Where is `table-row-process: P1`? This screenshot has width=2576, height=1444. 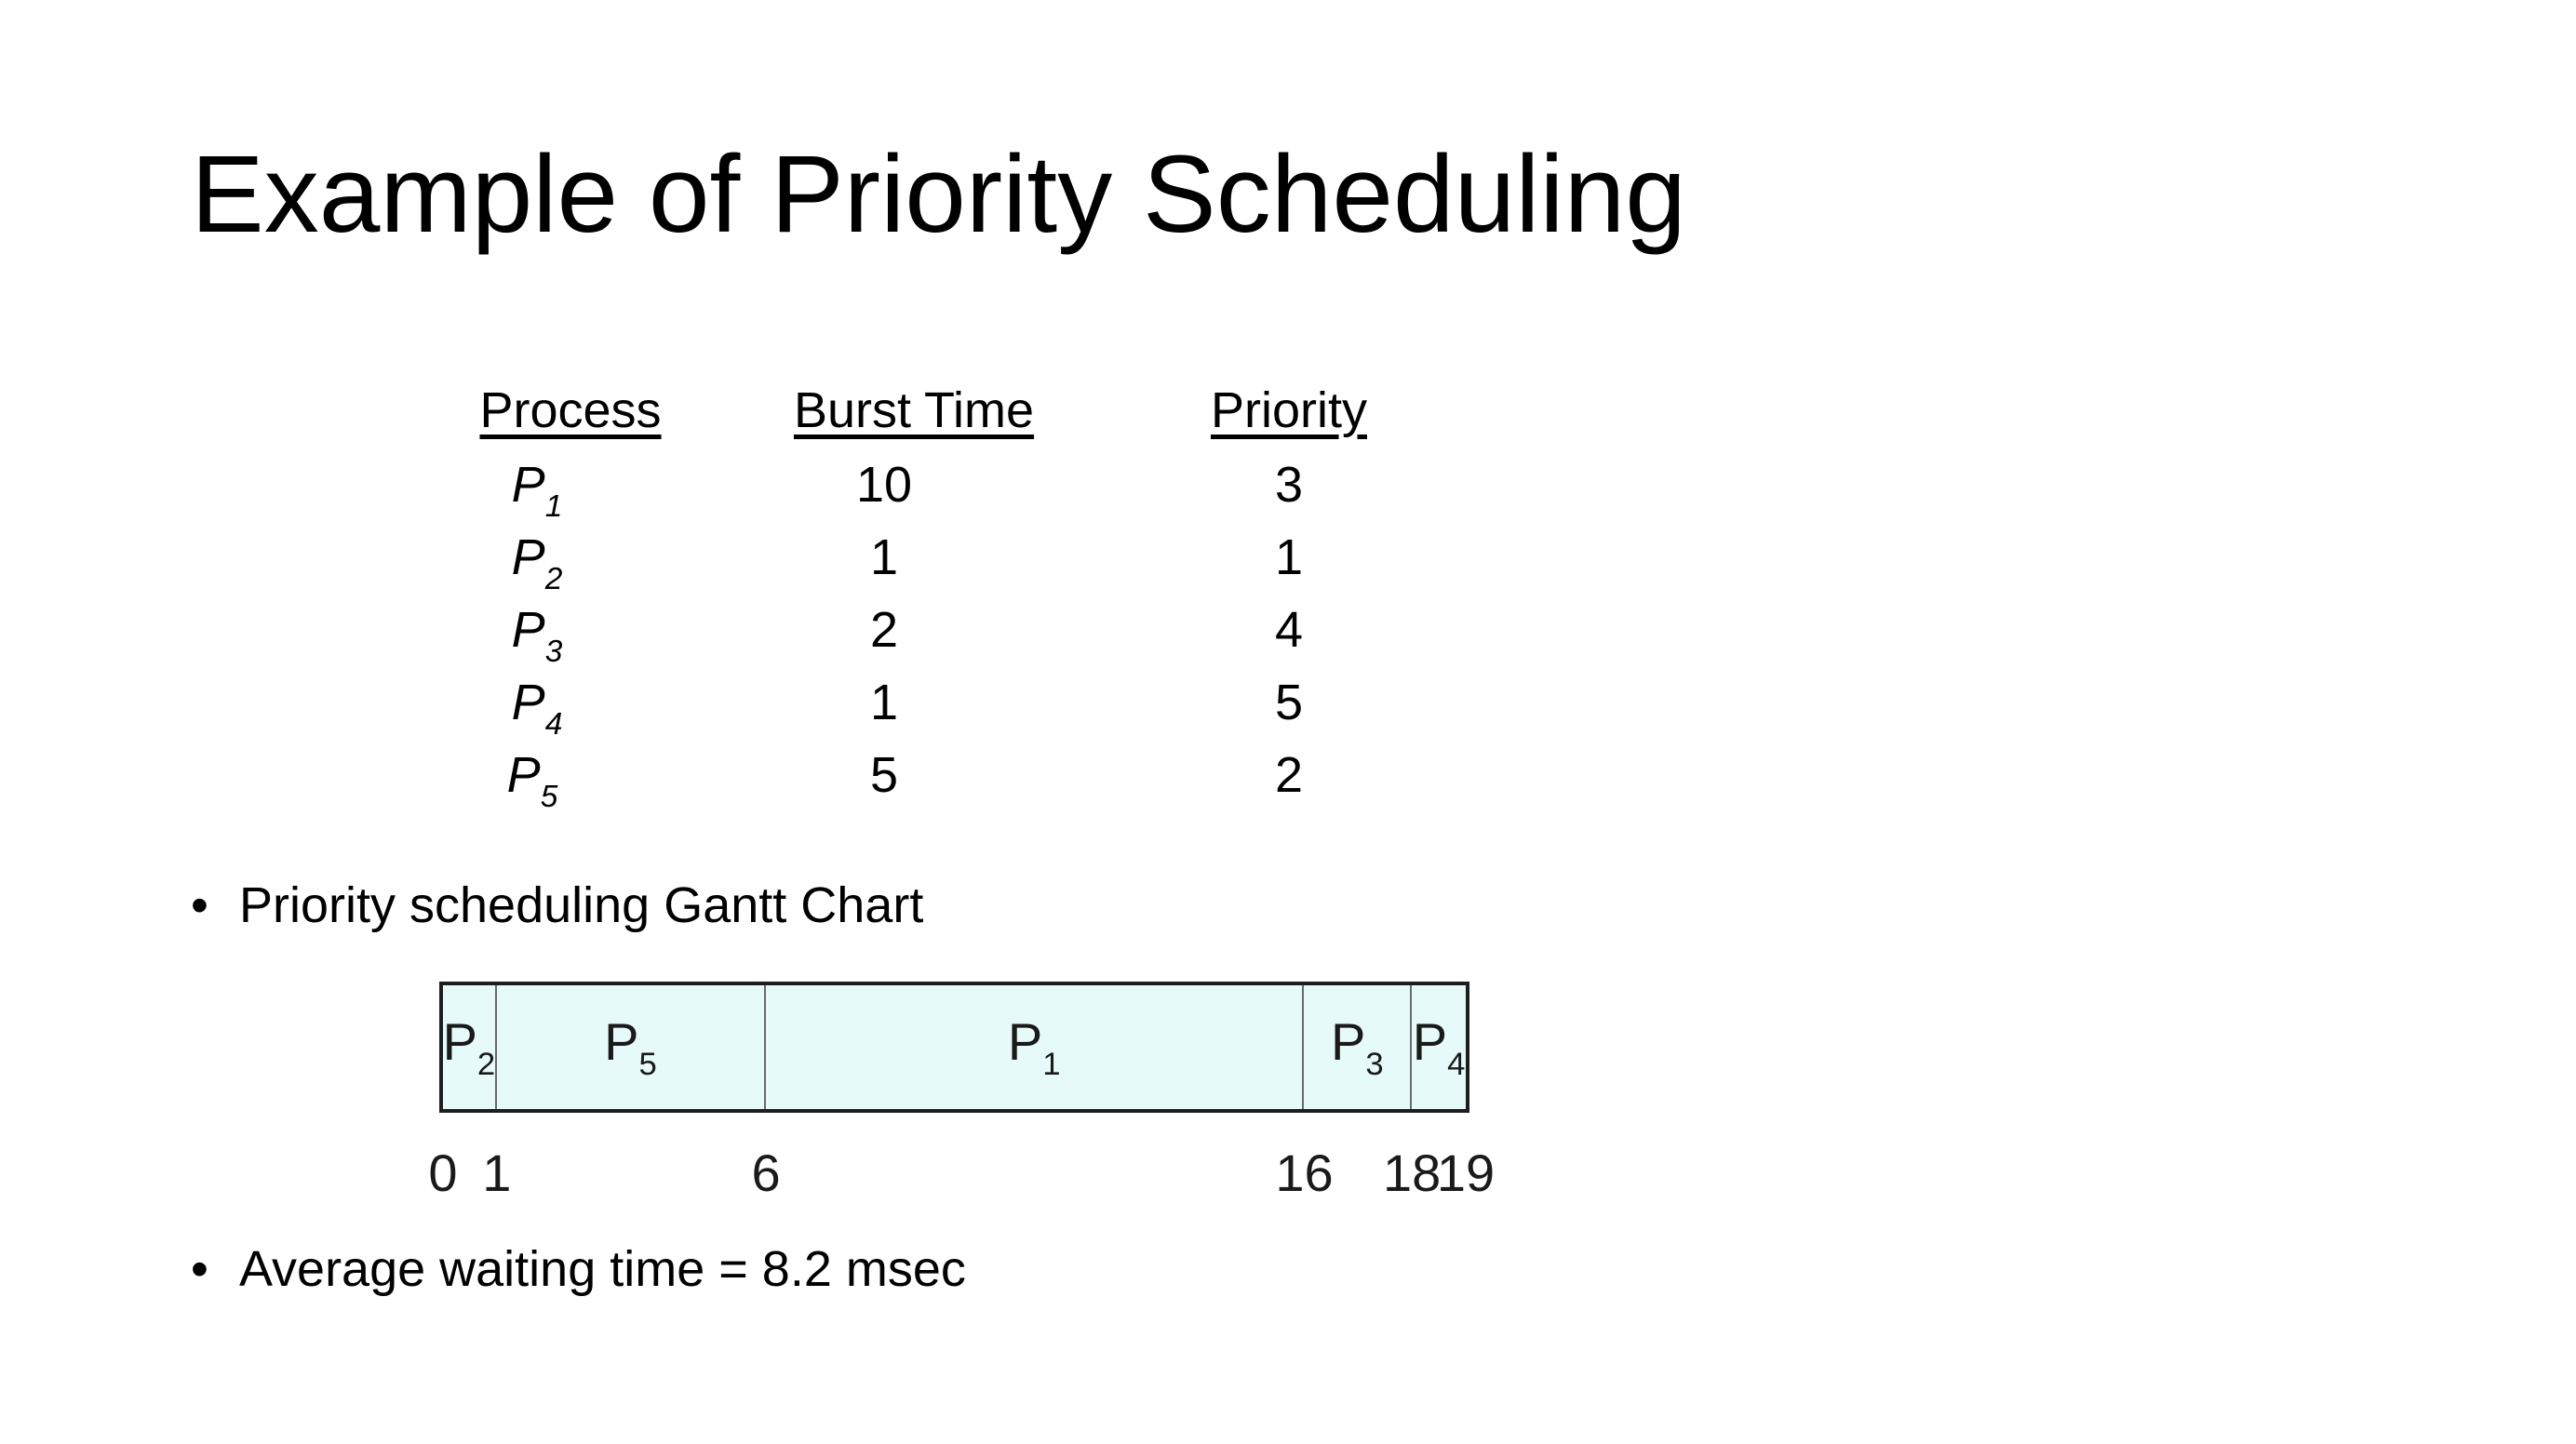
table-row-process: P1 is located at coordinates (537, 490).